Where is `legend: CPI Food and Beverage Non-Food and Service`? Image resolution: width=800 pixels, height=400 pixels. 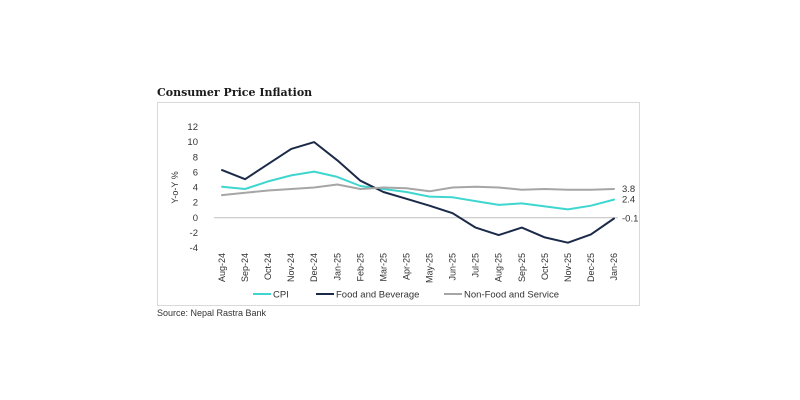
legend: CPI Food and Beverage Non-Food and Service is located at coordinates (406, 295).